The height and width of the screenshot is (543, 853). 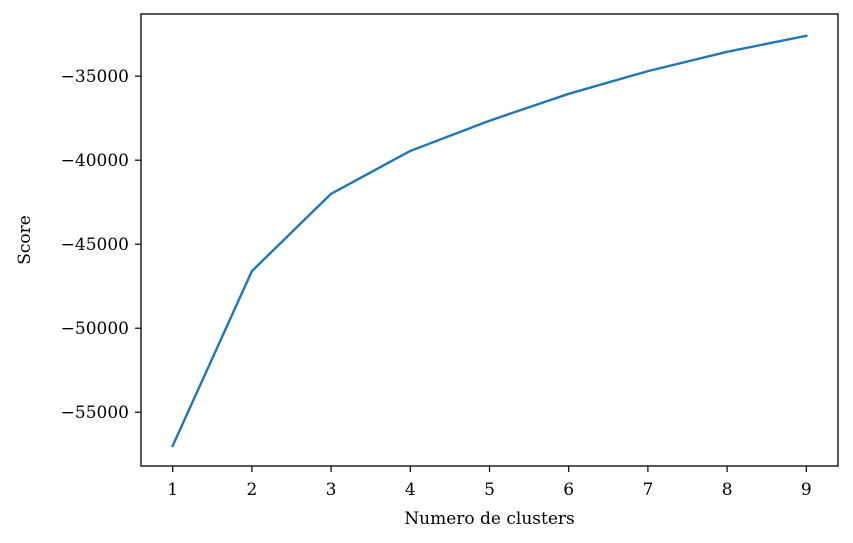 I want to click on x-axis-label: Numero de clusters, so click(x=489, y=519).